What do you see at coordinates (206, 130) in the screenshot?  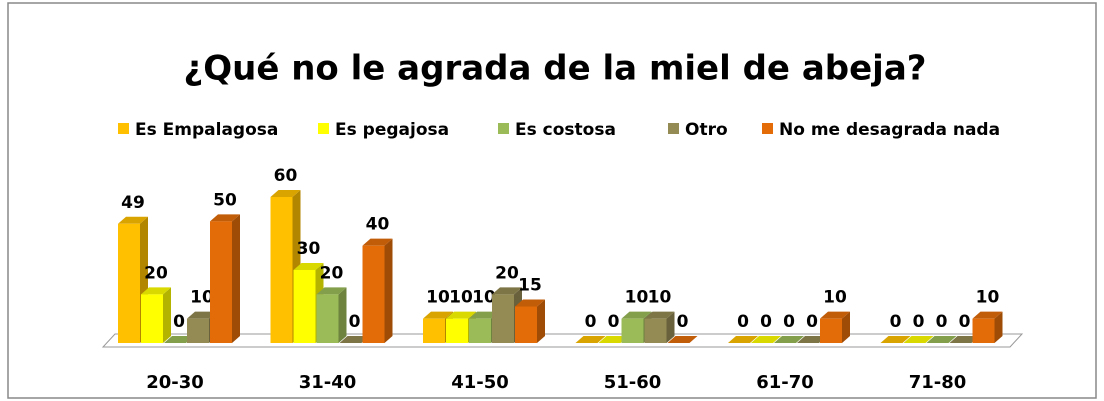 I see `legend-label: Es Empalagosa` at bounding box center [206, 130].